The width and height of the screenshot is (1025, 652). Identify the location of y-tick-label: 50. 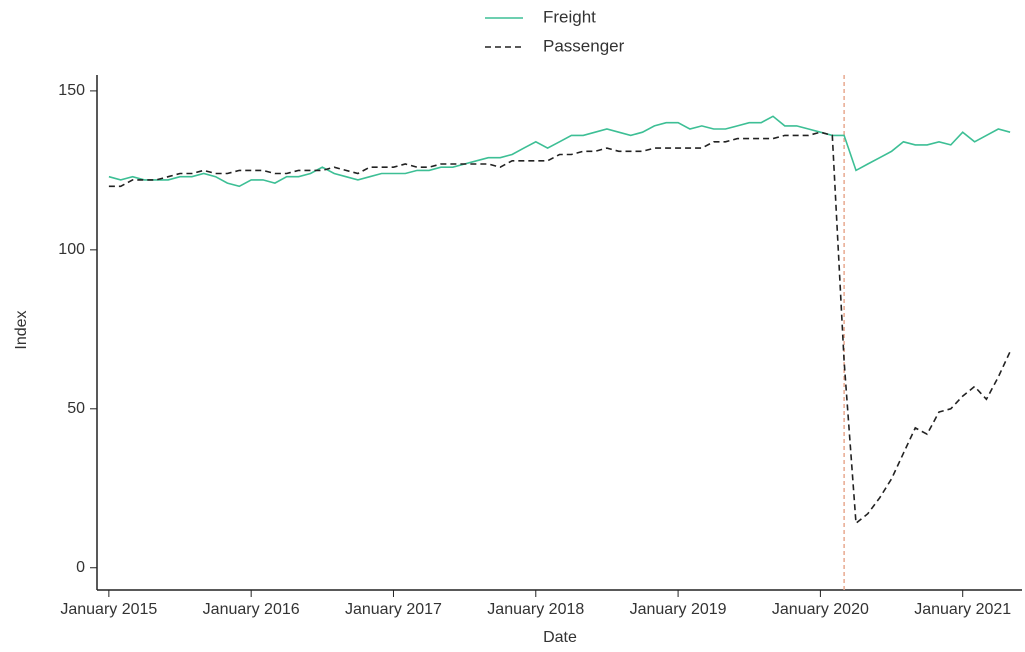
(76, 408).